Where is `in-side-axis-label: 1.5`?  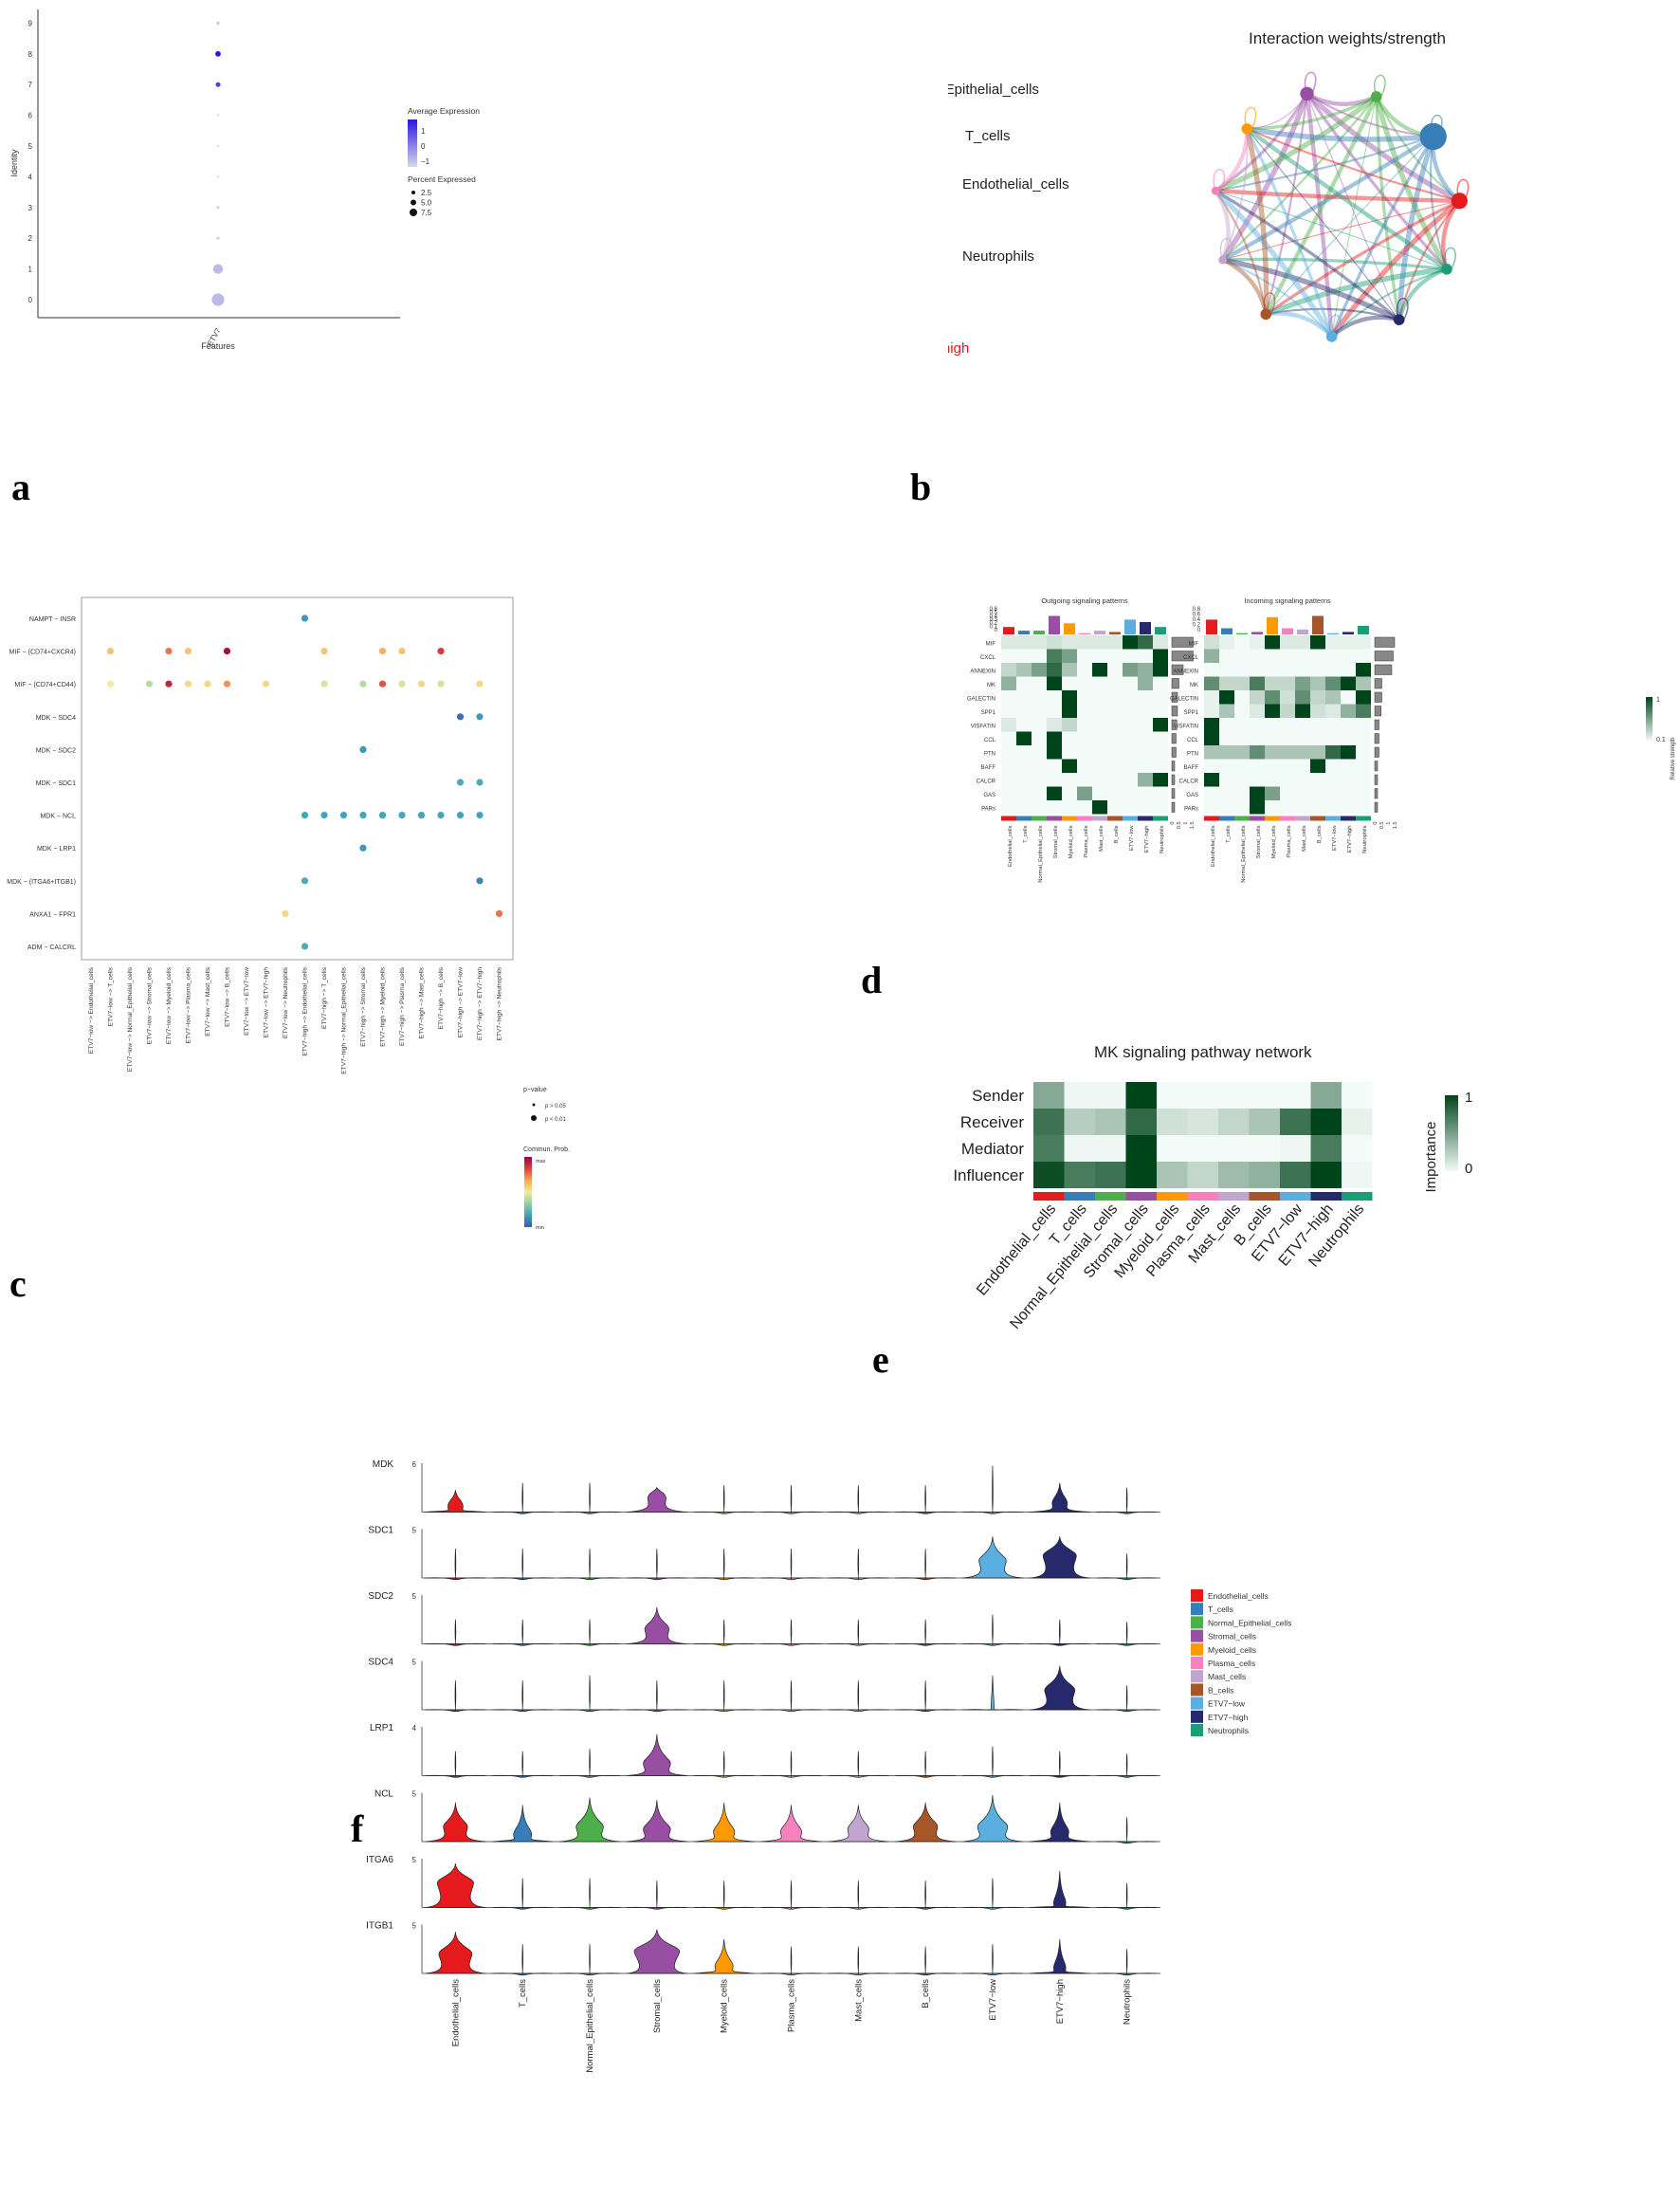
in-side-axis-label: 1.5 is located at coordinates (1395, 826).